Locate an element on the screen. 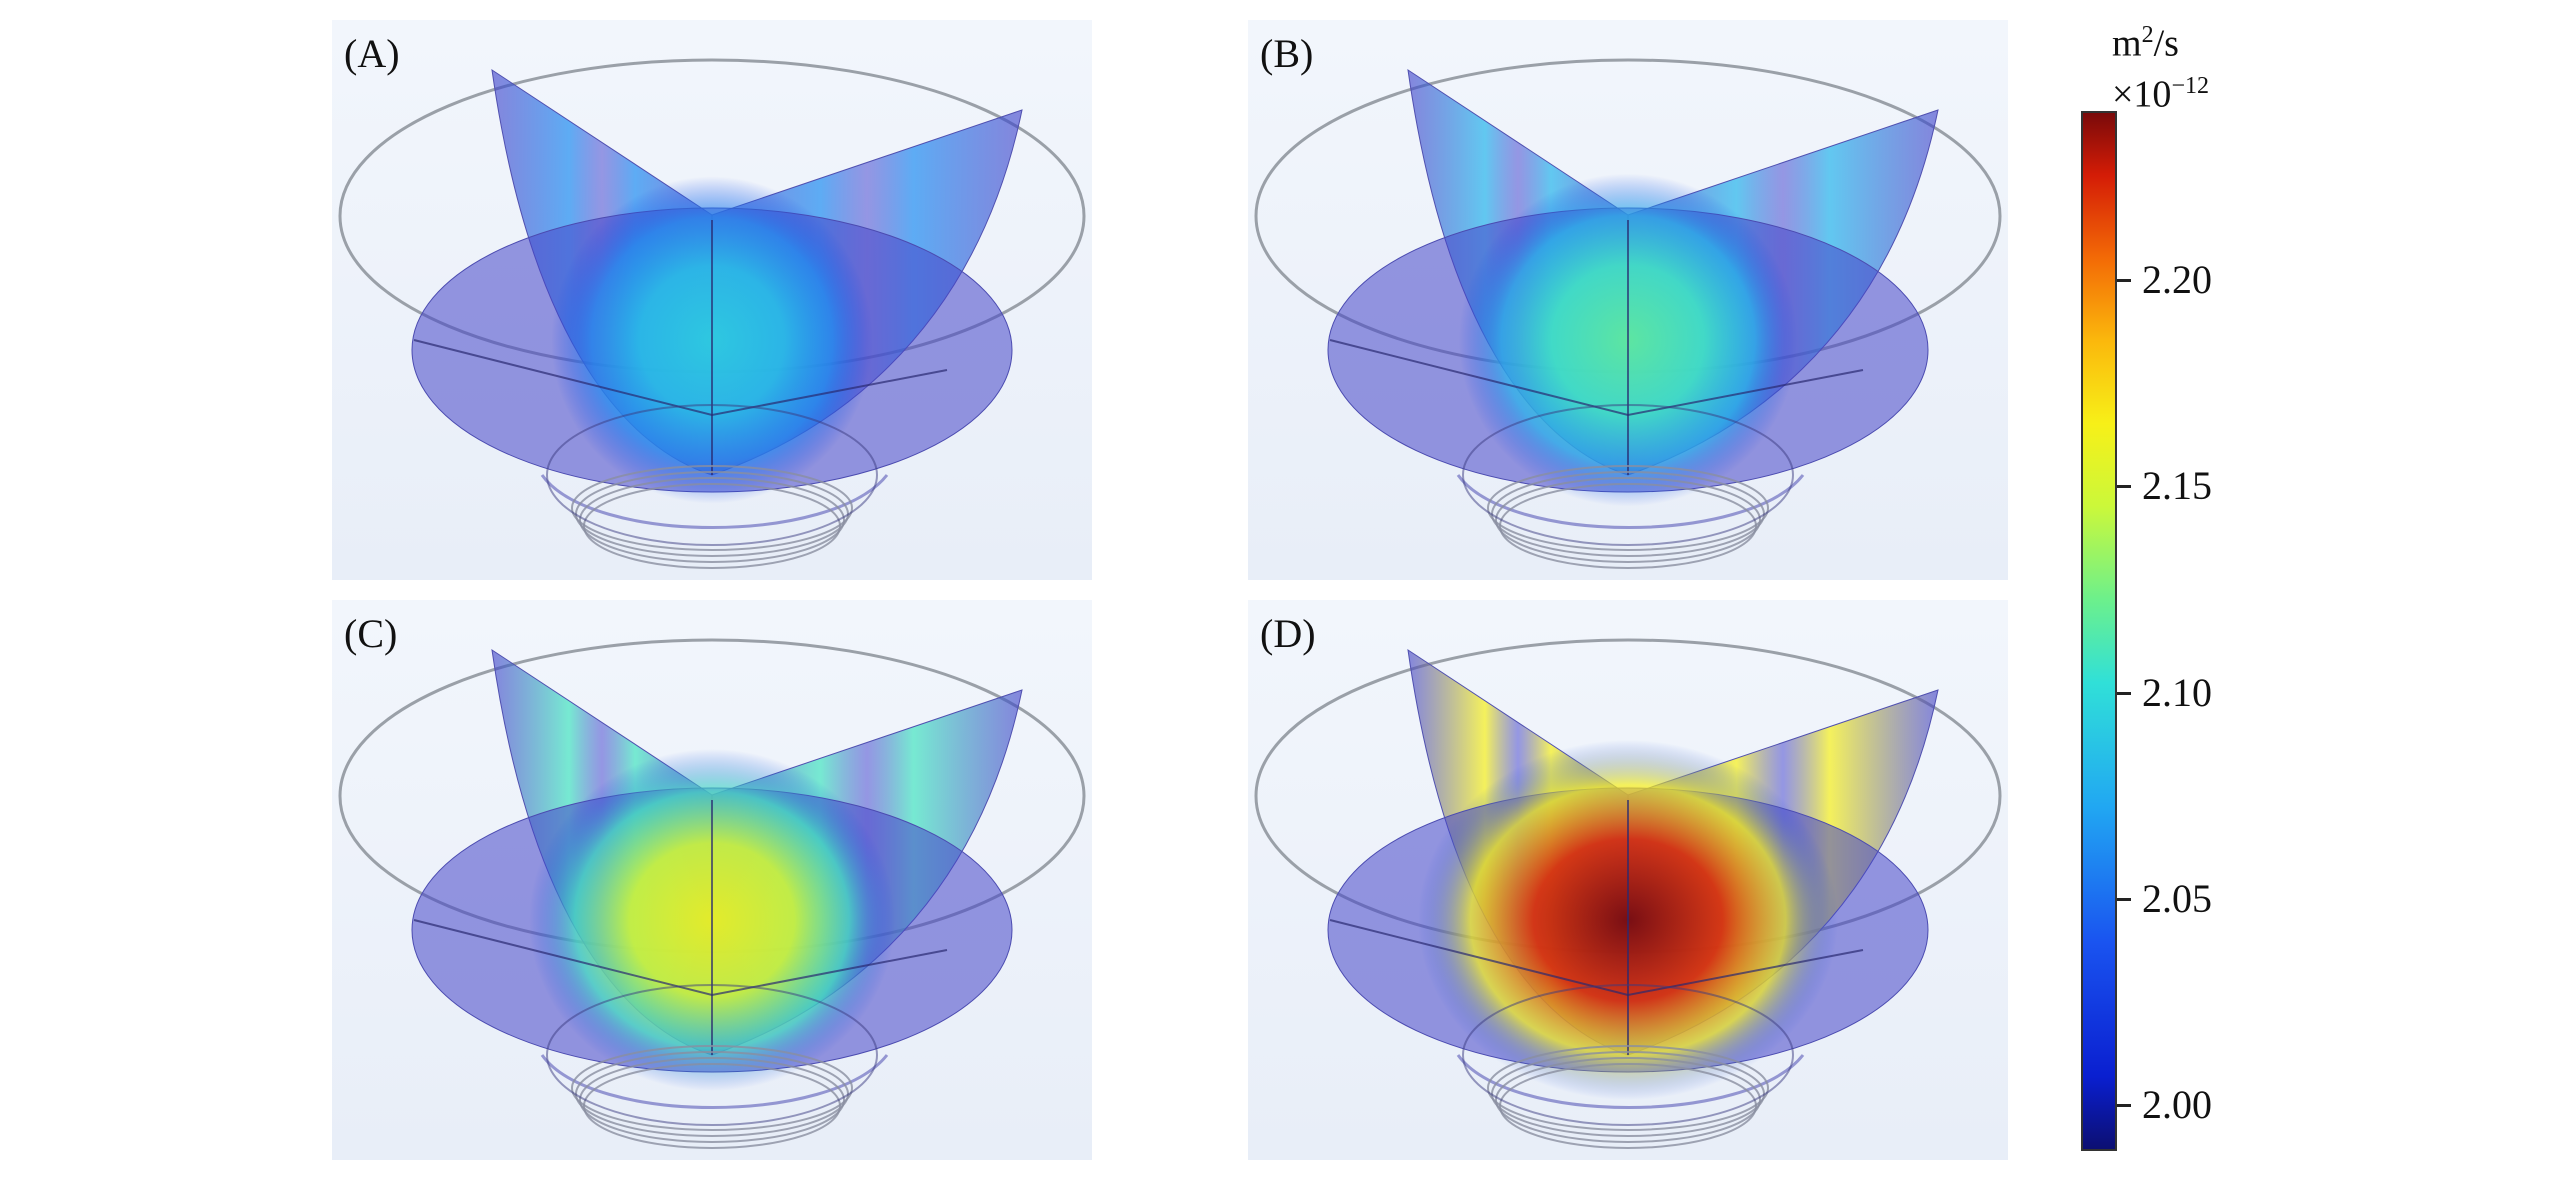 The image size is (2567, 1181). panel-b: (B) is located at coordinates (1628, 300).